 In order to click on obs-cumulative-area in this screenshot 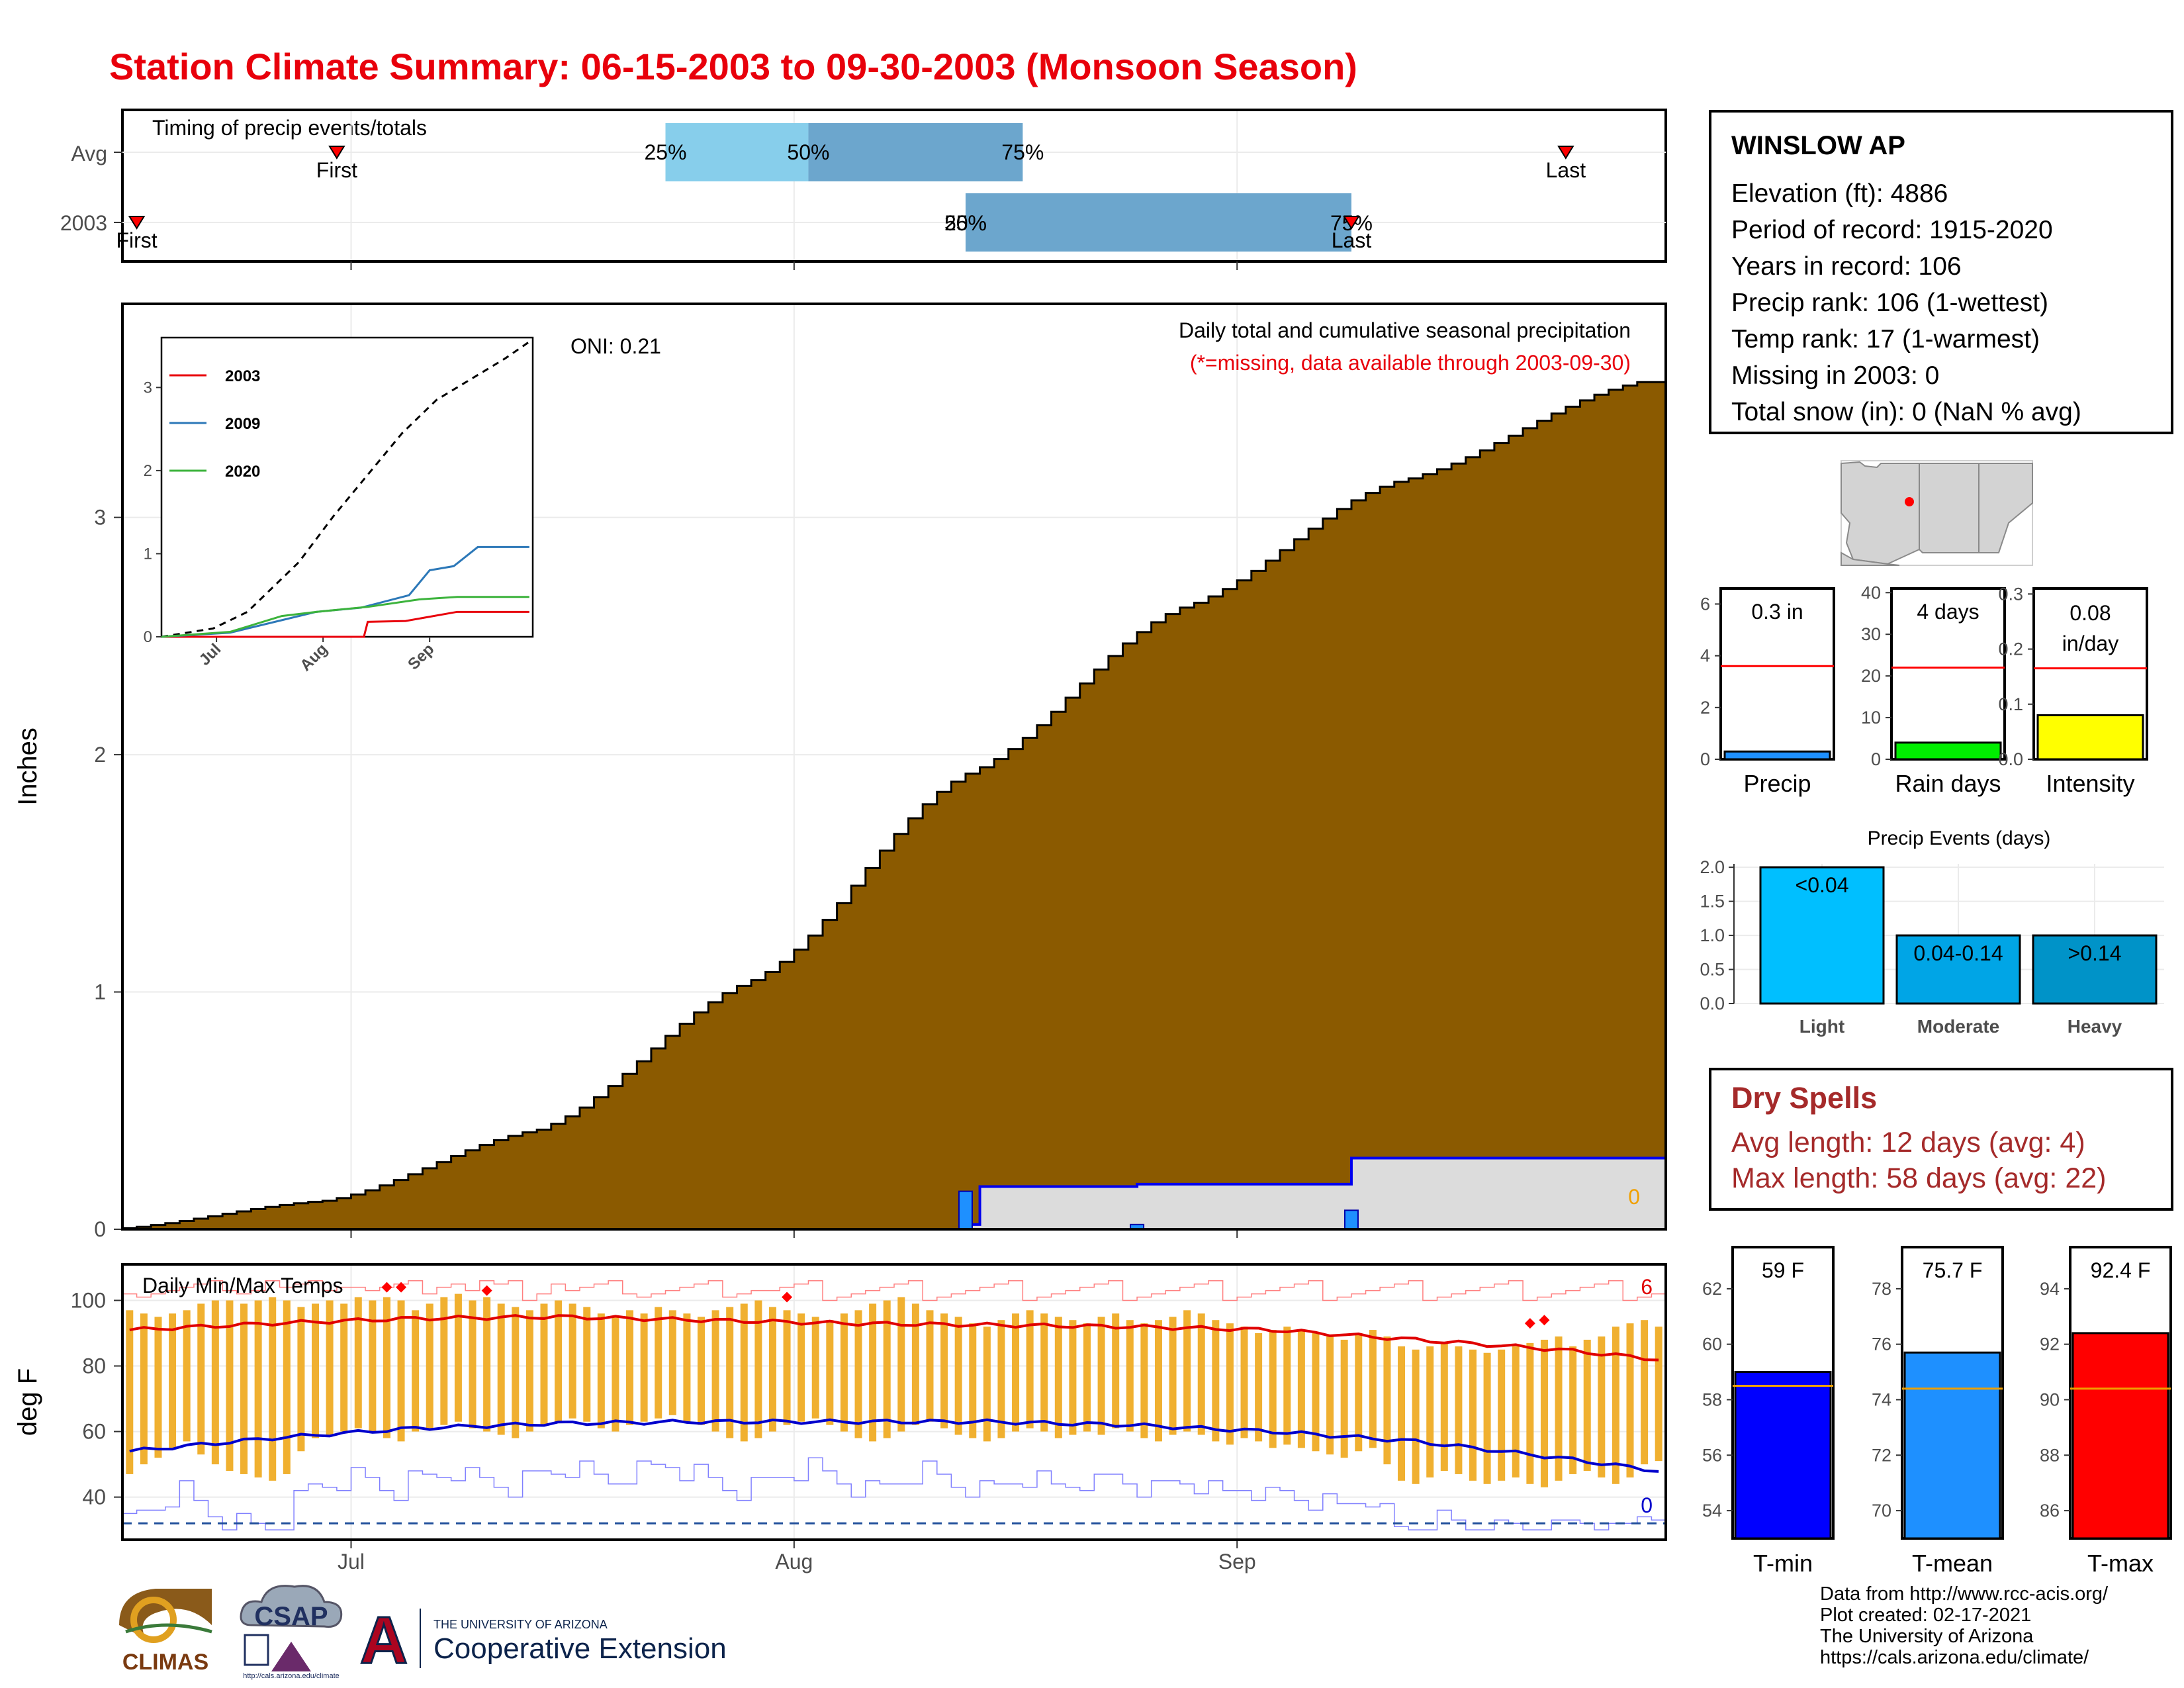, I will do `click(894, 1193)`.